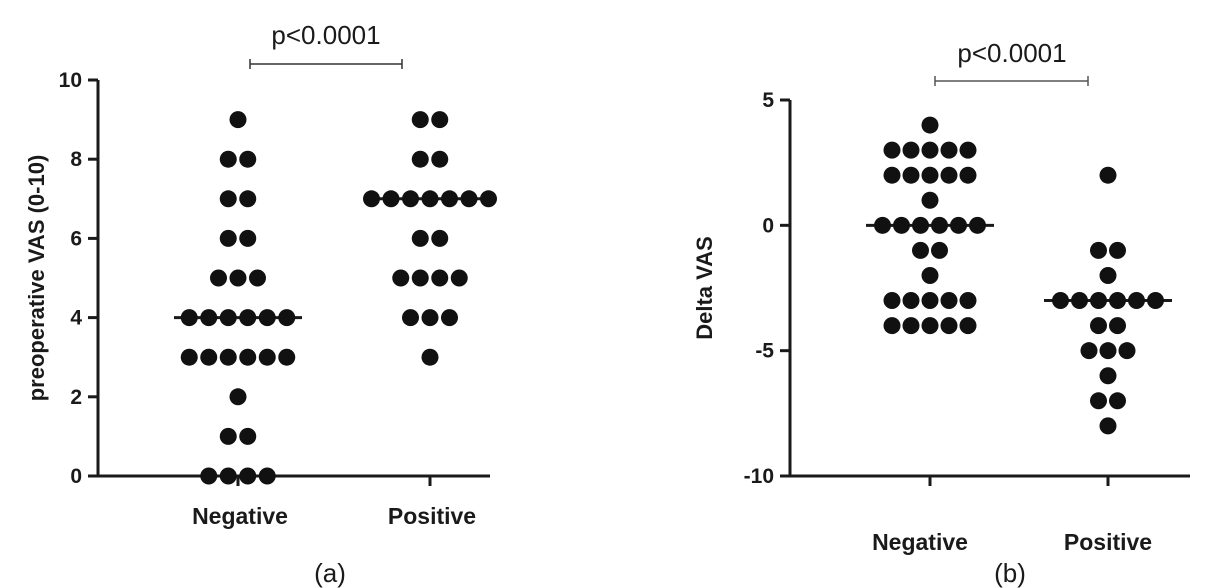 Image resolution: width=1226 pixels, height=588 pixels. What do you see at coordinates (759, 476) in the screenshot?
I see `panel-b-y-tick-label: -10` at bounding box center [759, 476].